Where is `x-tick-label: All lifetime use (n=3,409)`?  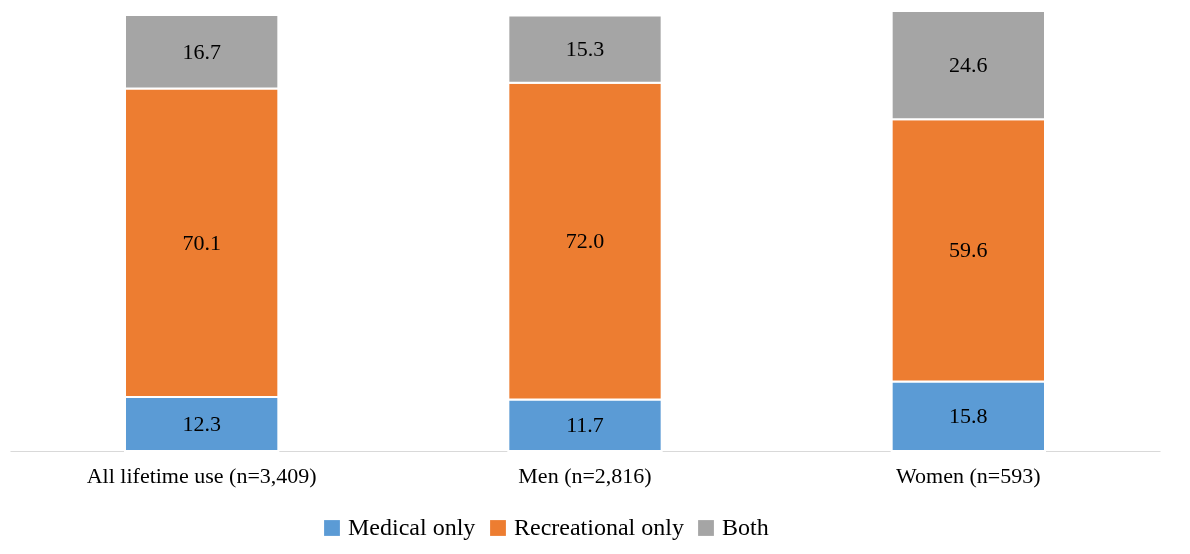 x-tick-label: All lifetime use (n=3,409) is located at coordinates (201, 475).